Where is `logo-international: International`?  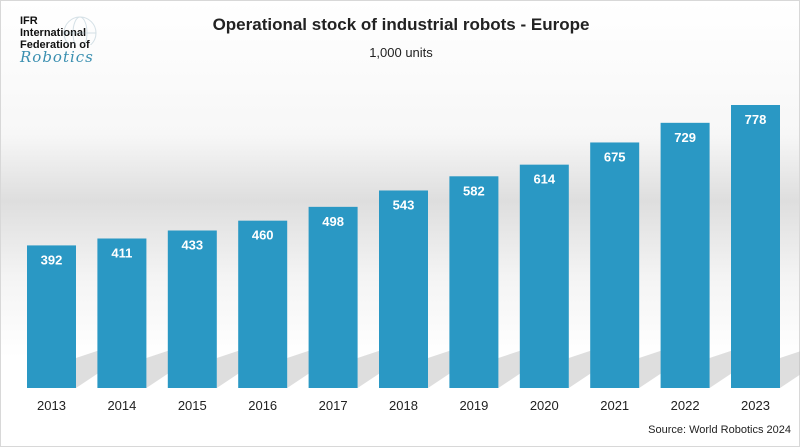 logo-international: International is located at coordinates (53, 33).